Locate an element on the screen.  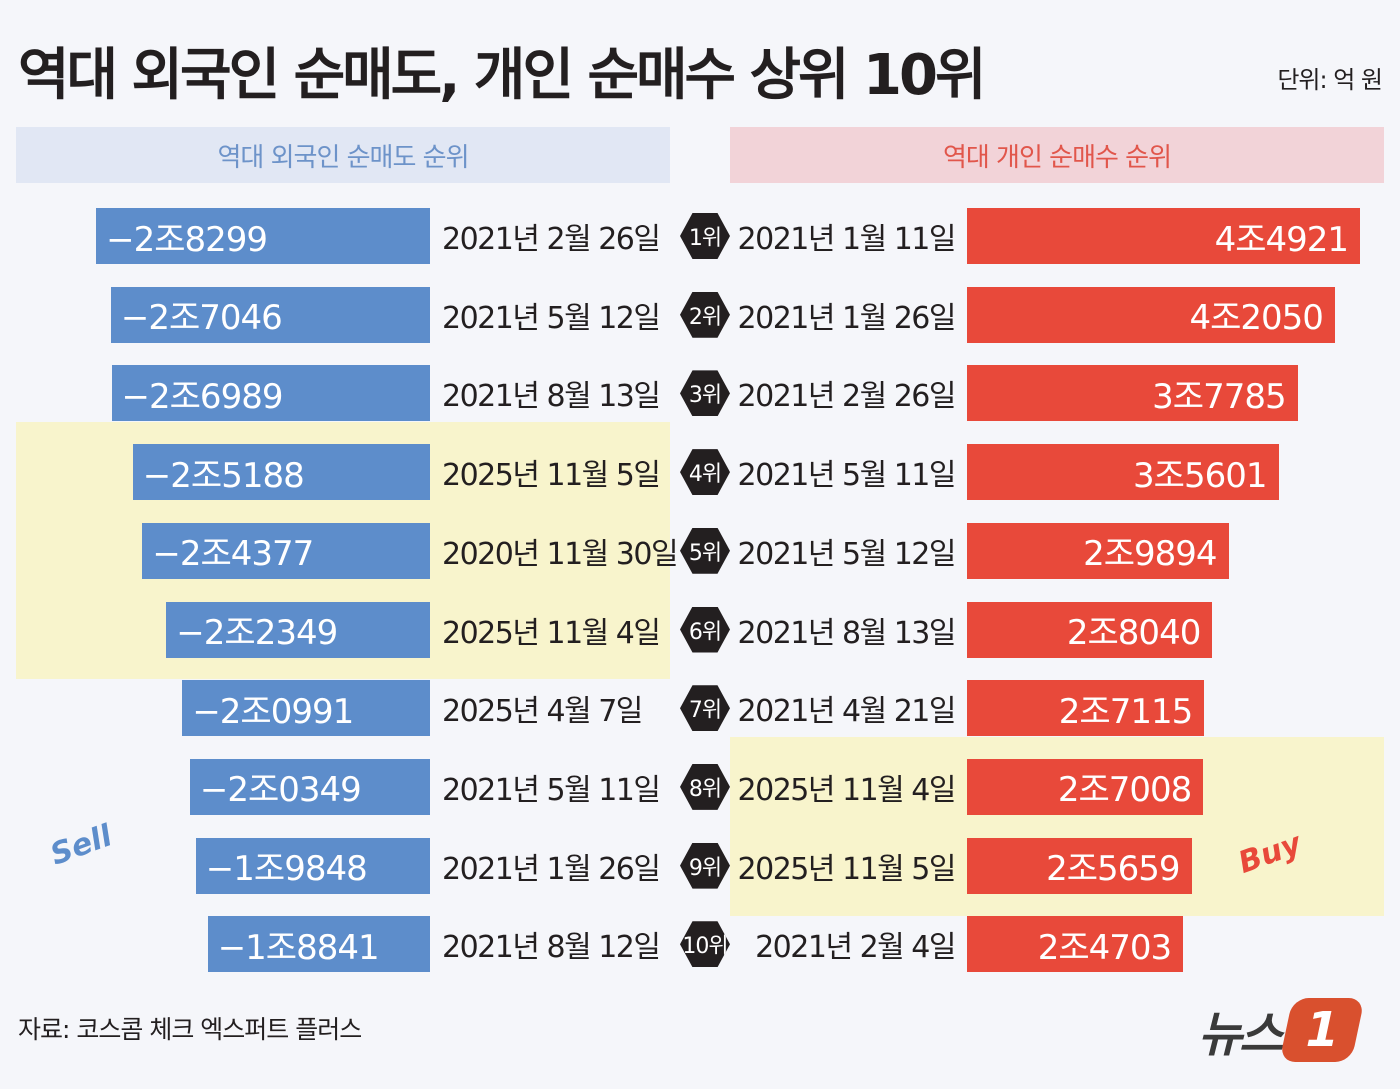
logo-mark: 1 is located at coordinates (1322, 1030).